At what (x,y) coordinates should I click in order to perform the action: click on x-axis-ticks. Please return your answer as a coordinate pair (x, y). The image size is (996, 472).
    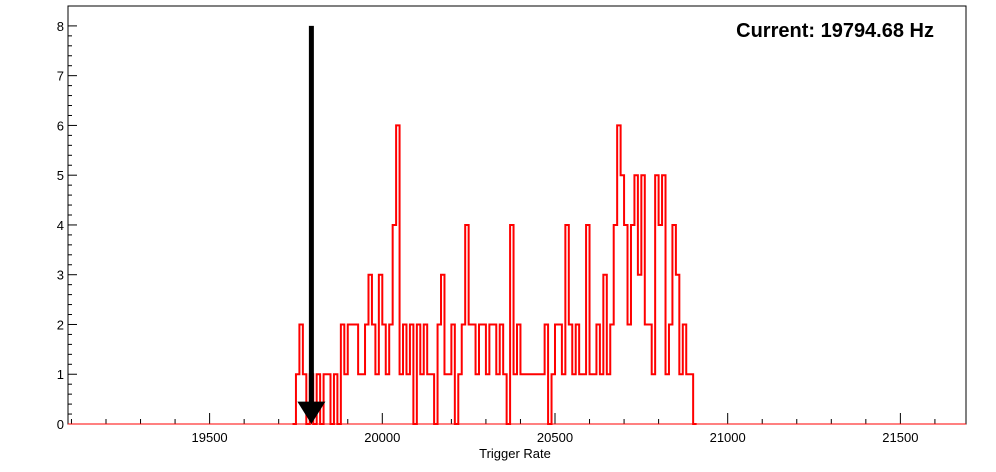
    Looking at the image, I should click on (503, 418).